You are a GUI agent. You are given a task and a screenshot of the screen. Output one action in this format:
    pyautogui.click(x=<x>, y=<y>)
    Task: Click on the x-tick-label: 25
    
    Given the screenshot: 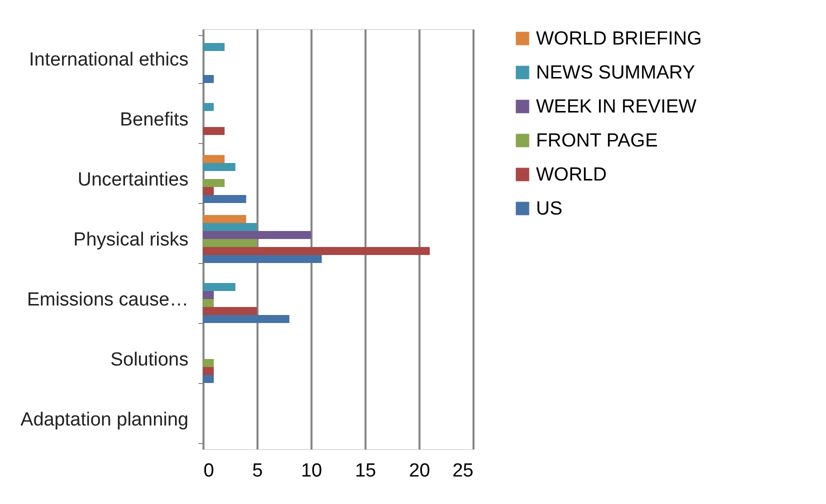 What is the action you would take?
    pyautogui.click(x=463, y=471)
    